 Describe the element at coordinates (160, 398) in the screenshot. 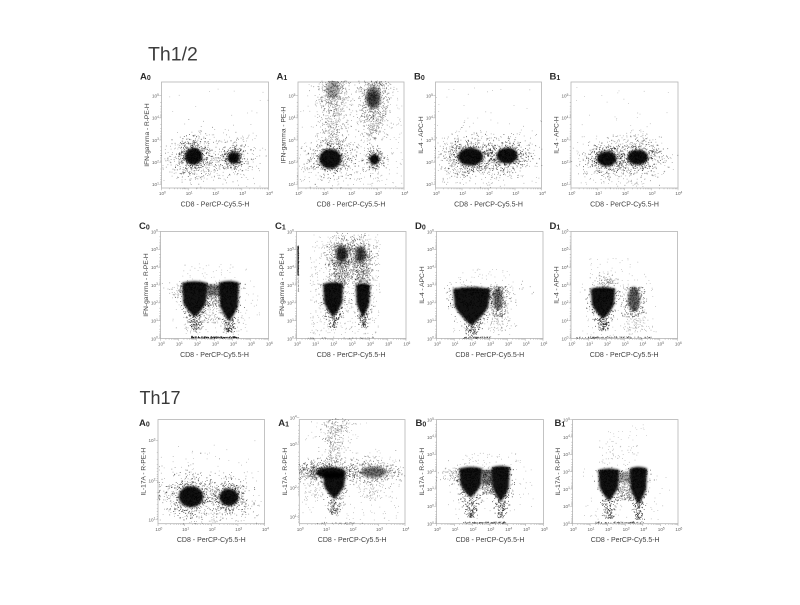

I see `svg-text: Th17` at that location.